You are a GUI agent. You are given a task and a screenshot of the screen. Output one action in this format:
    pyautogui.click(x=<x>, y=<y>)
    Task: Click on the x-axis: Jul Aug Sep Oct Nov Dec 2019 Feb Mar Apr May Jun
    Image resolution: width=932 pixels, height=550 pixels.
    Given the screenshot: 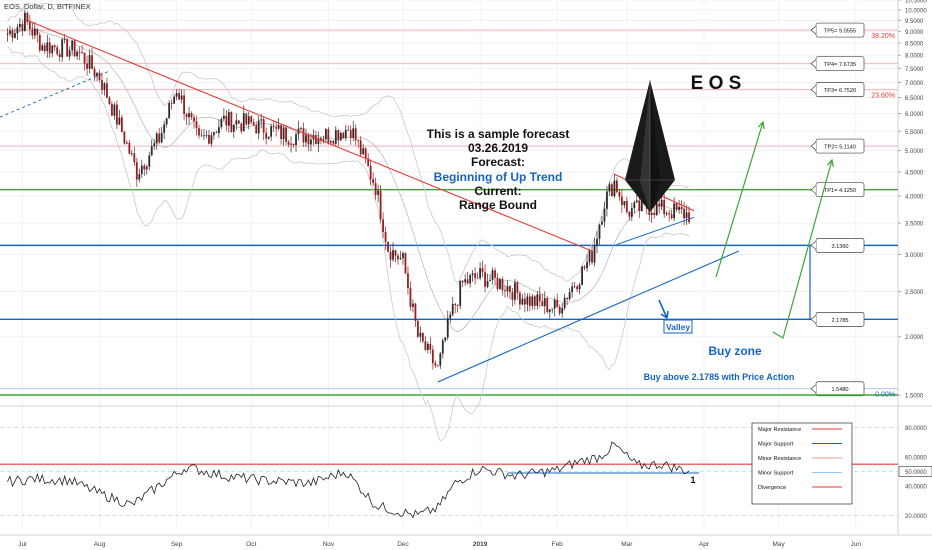 What is the action you would take?
    pyautogui.click(x=439, y=544)
    